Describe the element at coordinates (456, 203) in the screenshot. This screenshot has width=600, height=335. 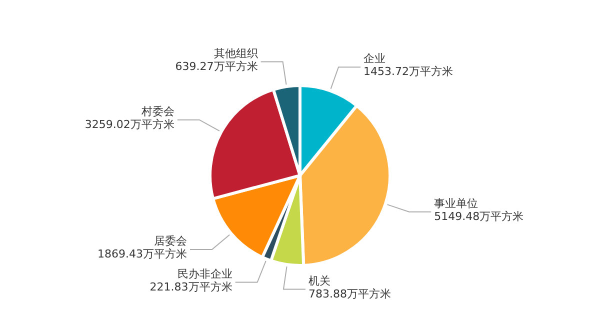
I see `slice-label: 事业单位` at that location.